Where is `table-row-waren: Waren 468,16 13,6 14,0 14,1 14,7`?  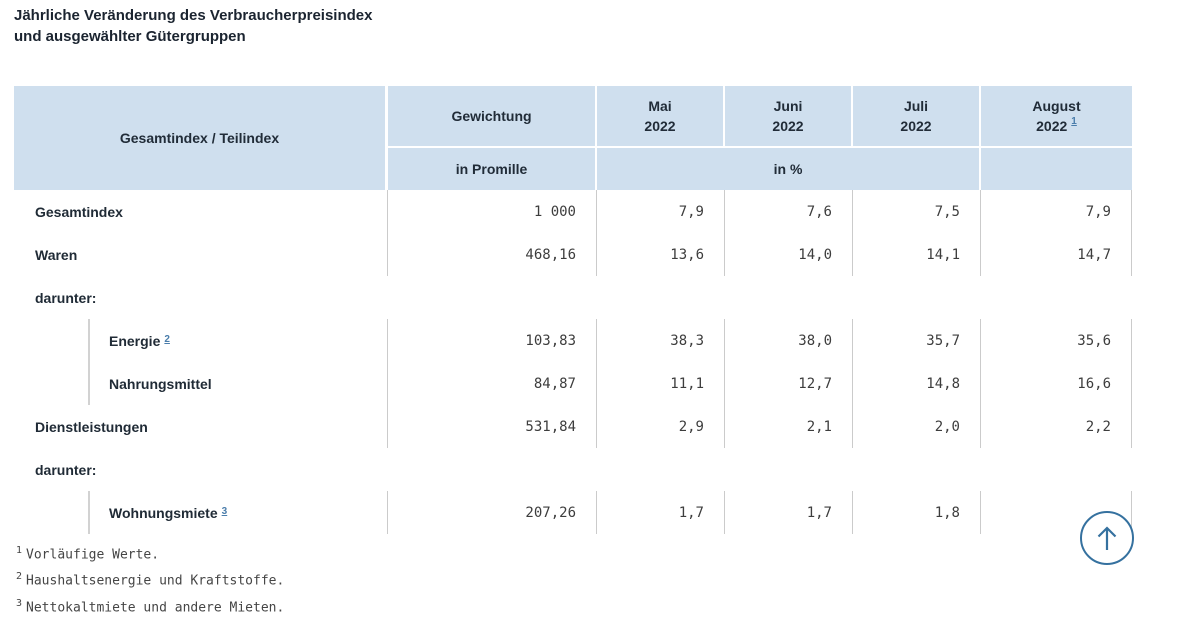
table-row-waren: Waren 468,16 13,6 14,0 14,1 14,7 is located at coordinates (573, 254).